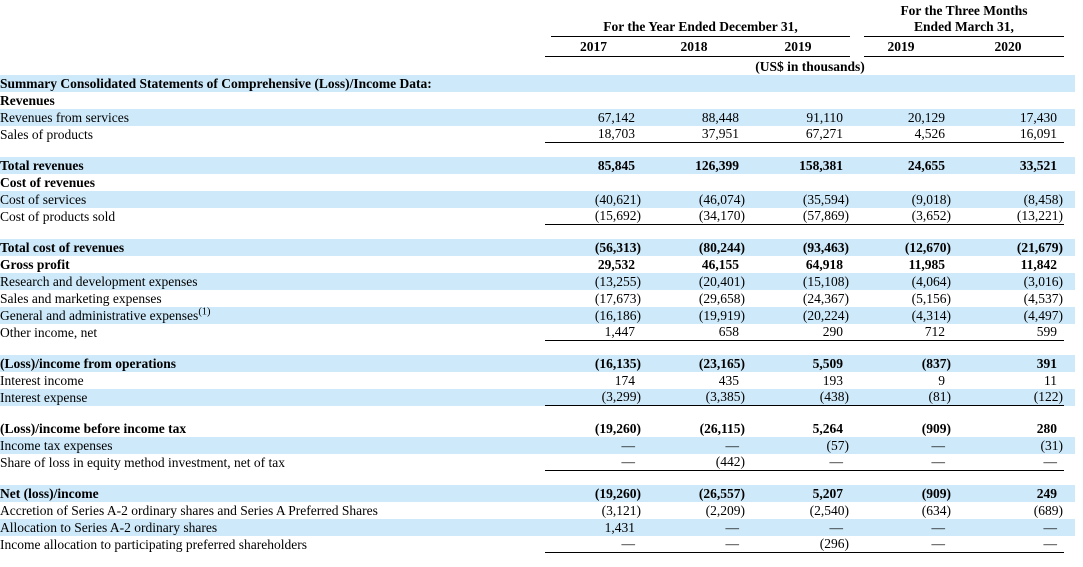  Describe the element at coordinates (593, 462) in the screenshot. I see `value-cell-2017: —` at that location.